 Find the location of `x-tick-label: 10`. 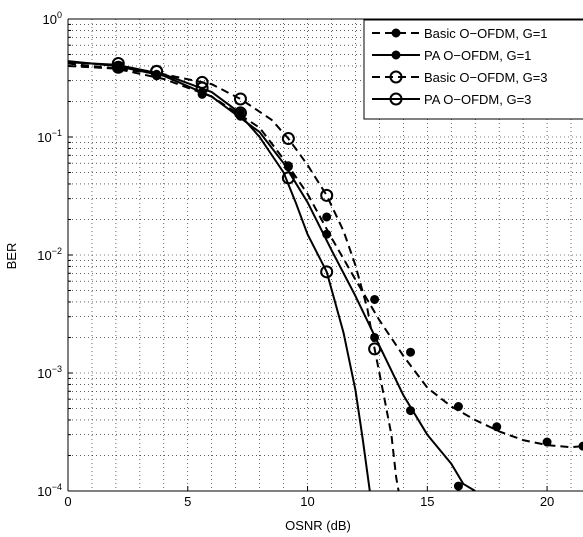

x-tick-label: 10 is located at coordinates (307, 501).